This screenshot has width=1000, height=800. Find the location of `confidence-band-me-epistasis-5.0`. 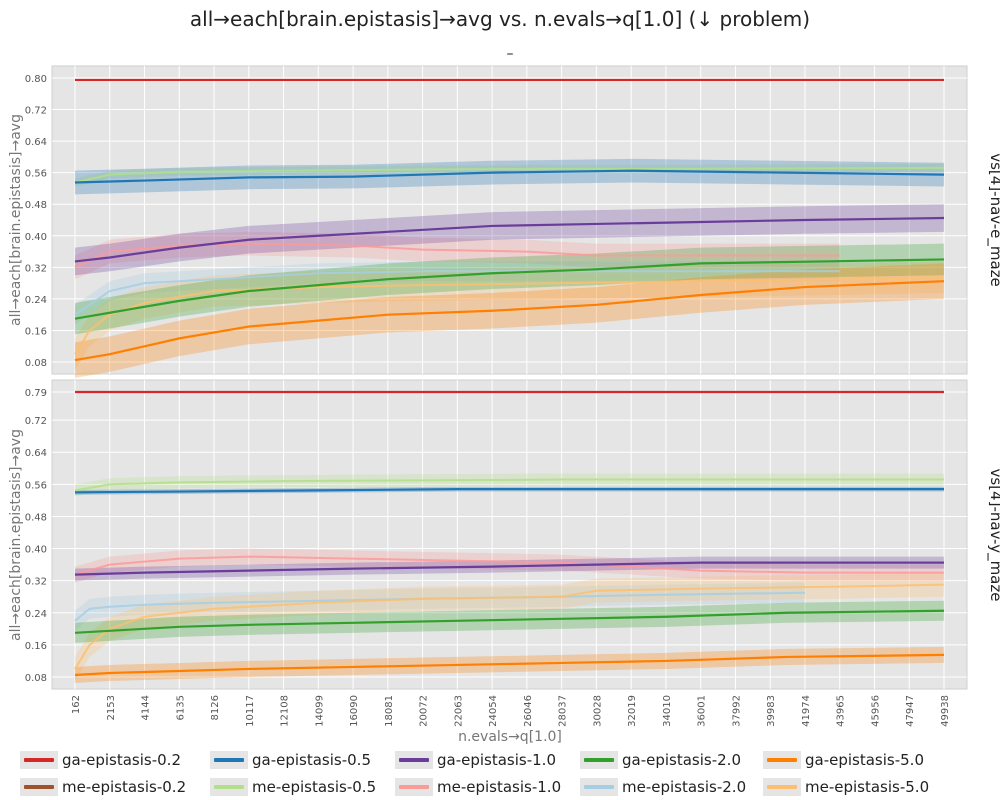

confidence-band-me-epistasis-5.0 is located at coordinates (509, 626).